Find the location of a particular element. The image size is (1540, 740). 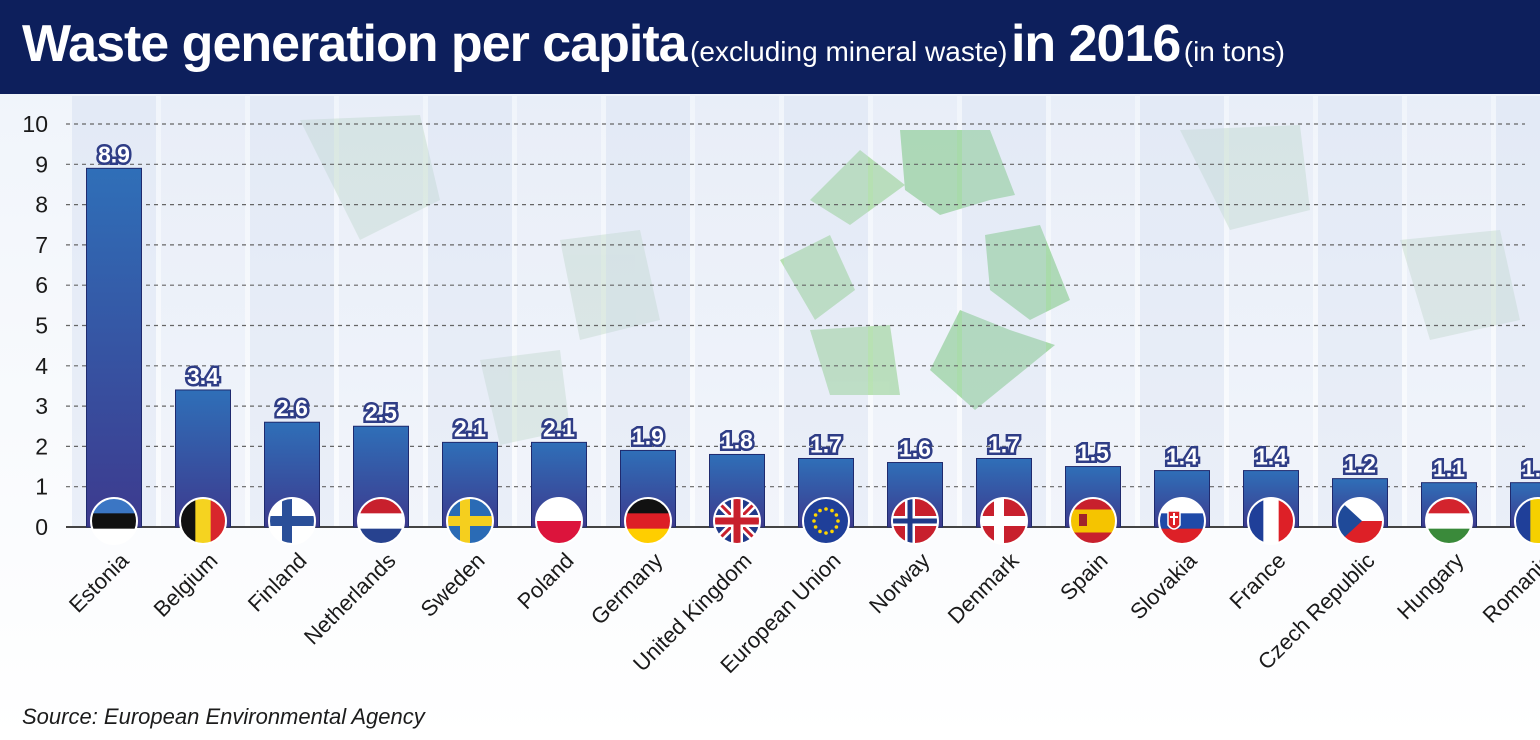

y-tick-label: 6 is located at coordinates (41, 285).